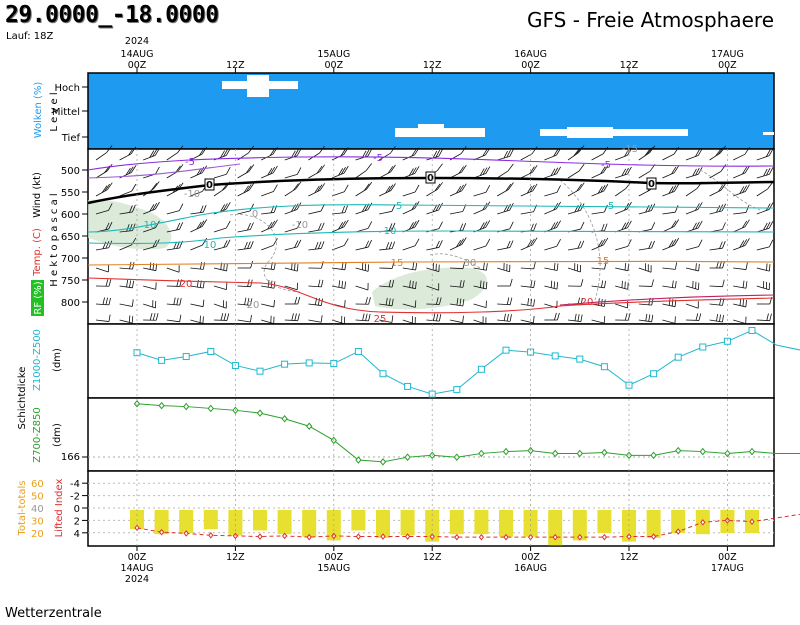 This screenshot has height=625, width=800. I want to click on contour-label: -15, so click(630, 149).